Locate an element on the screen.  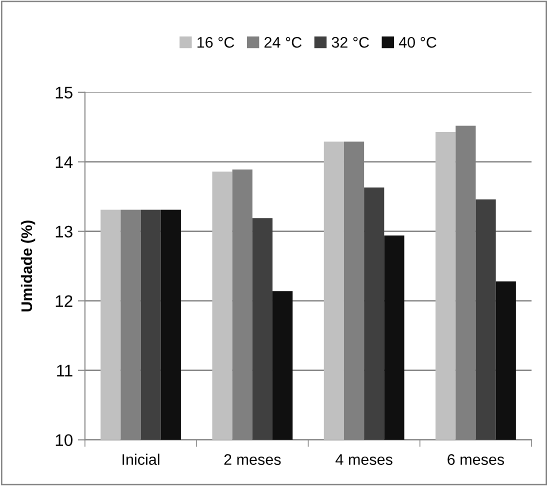
y-tick-label: 12 is located at coordinates (64, 301).